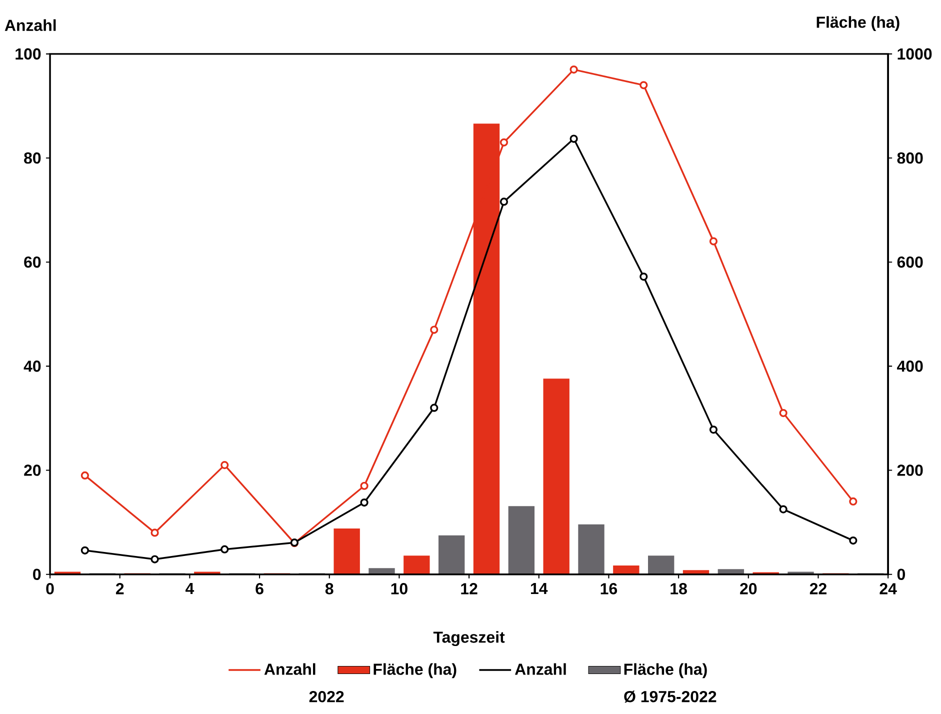 The width and height of the screenshot is (941, 714). I want to click on text: Ø 1975-2022, so click(670, 696).